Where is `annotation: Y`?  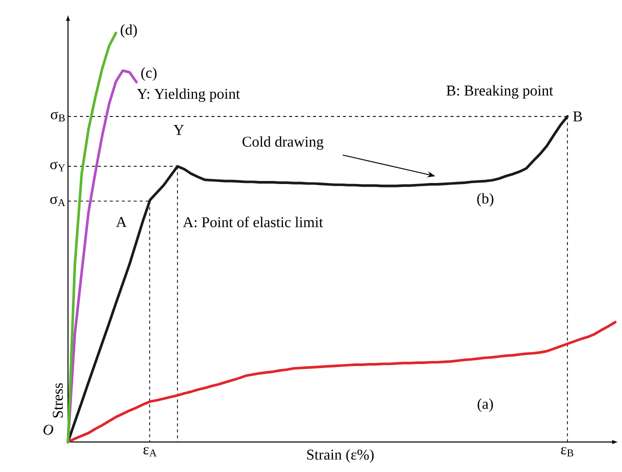 annotation: Y is located at coordinates (179, 130).